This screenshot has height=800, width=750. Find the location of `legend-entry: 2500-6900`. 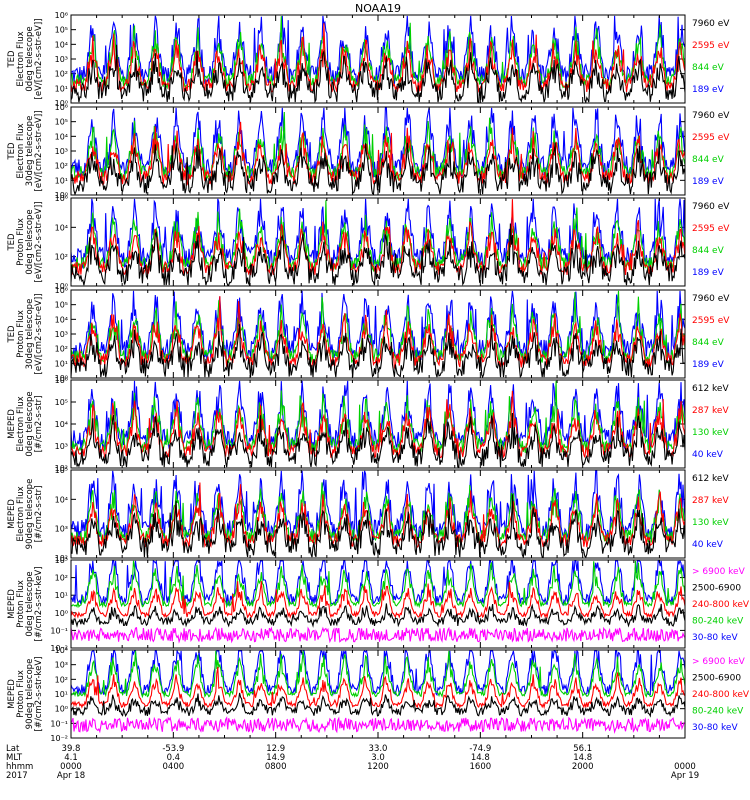

legend-entry: 2500-6900 is located at coordinates (716, 589).